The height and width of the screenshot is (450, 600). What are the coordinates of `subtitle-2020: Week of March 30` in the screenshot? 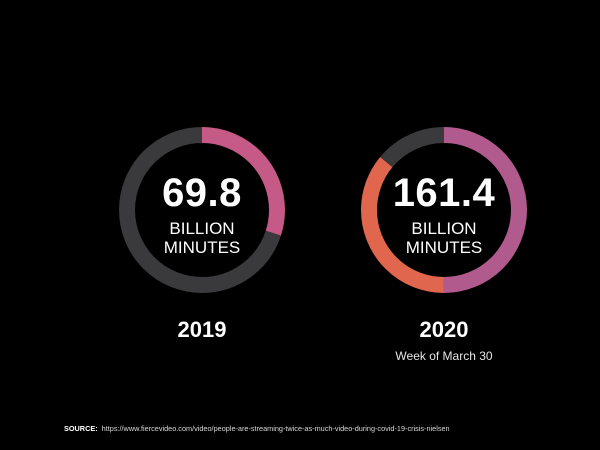 It's located at (444, 356).